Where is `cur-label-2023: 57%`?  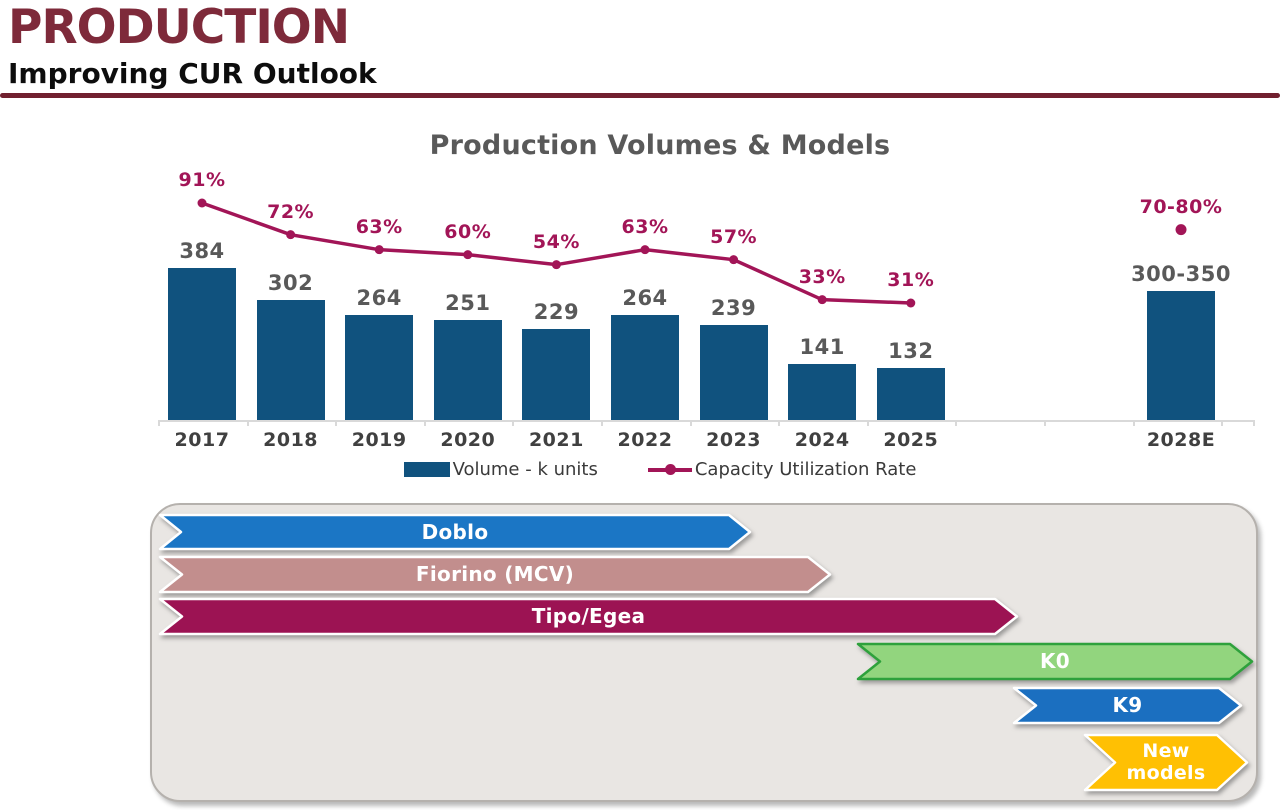
cur-label-2023: 57% is located at coordinates (734, 236).